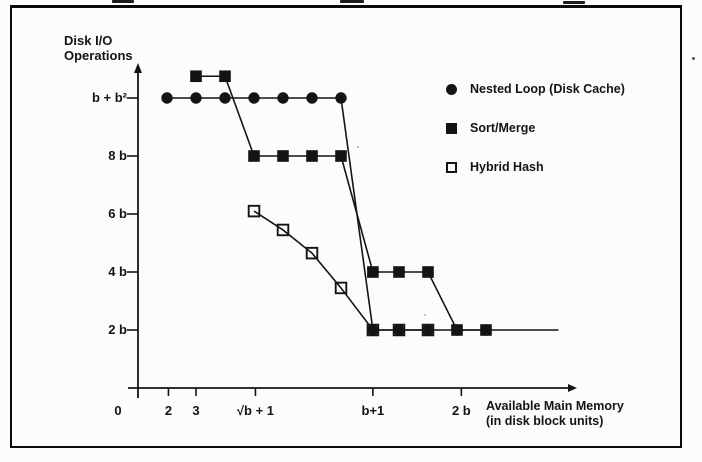  Describe the element at coordinates (545, 420) in the screenshot. I see `x-axis-title-line2: (in disk block units)` at that location.